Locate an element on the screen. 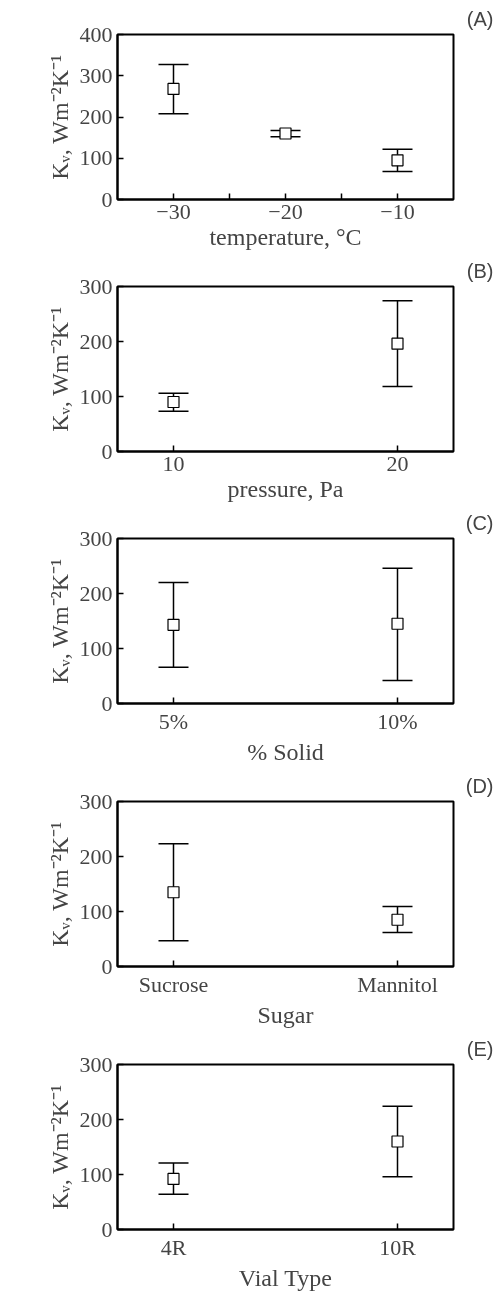 The image size is (493, 1306). x-tick-label: 10 is located at coordinates (173, 463).